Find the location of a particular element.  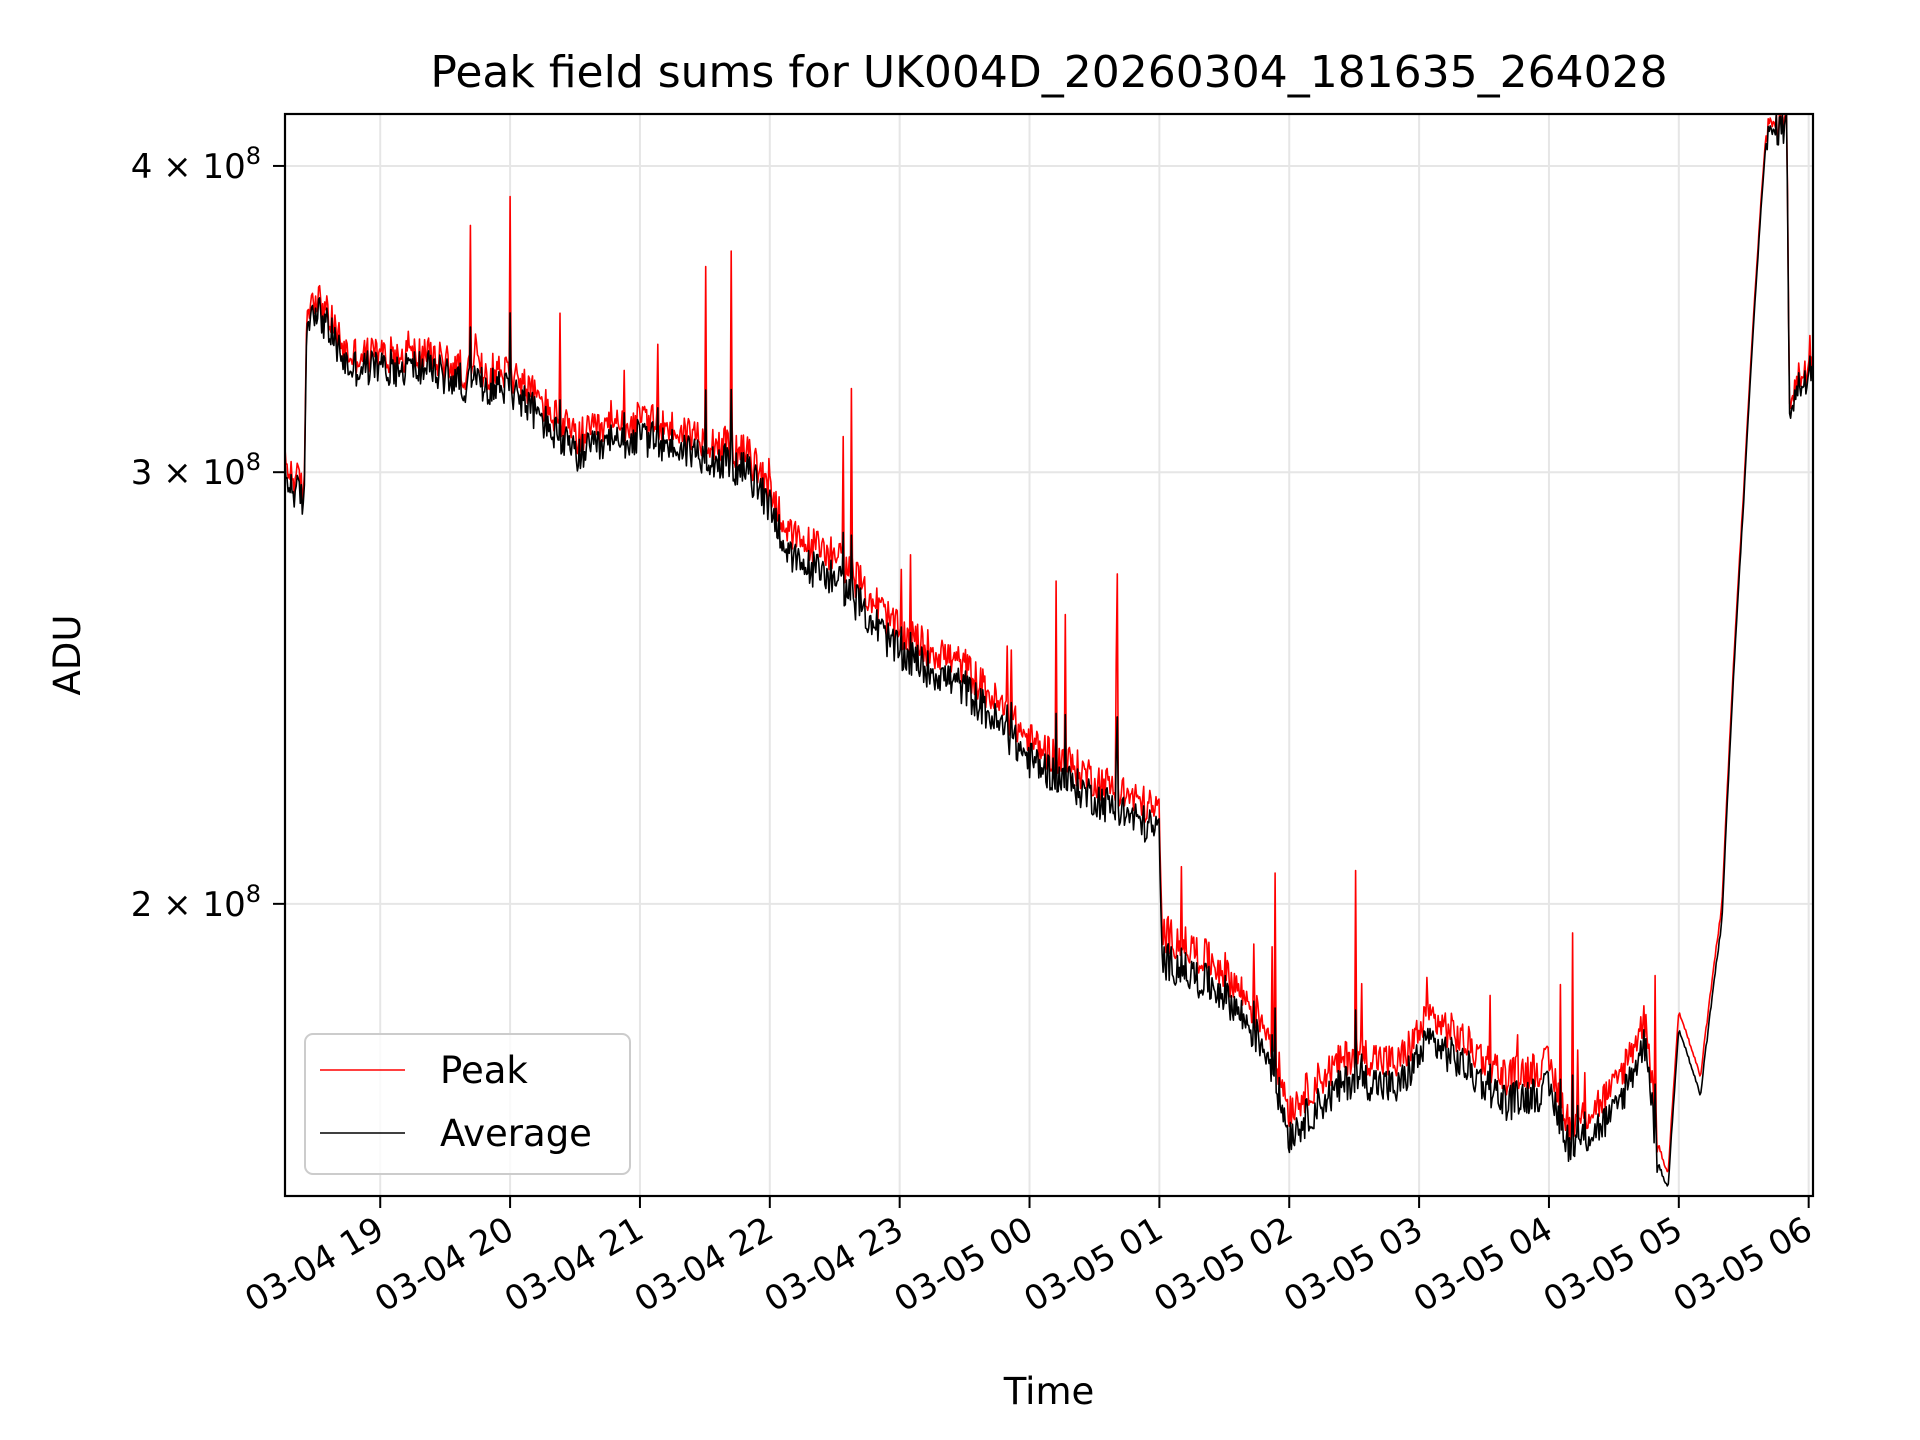

x-tick-label: 03-04 20 is located at coordinates (444, 1264).